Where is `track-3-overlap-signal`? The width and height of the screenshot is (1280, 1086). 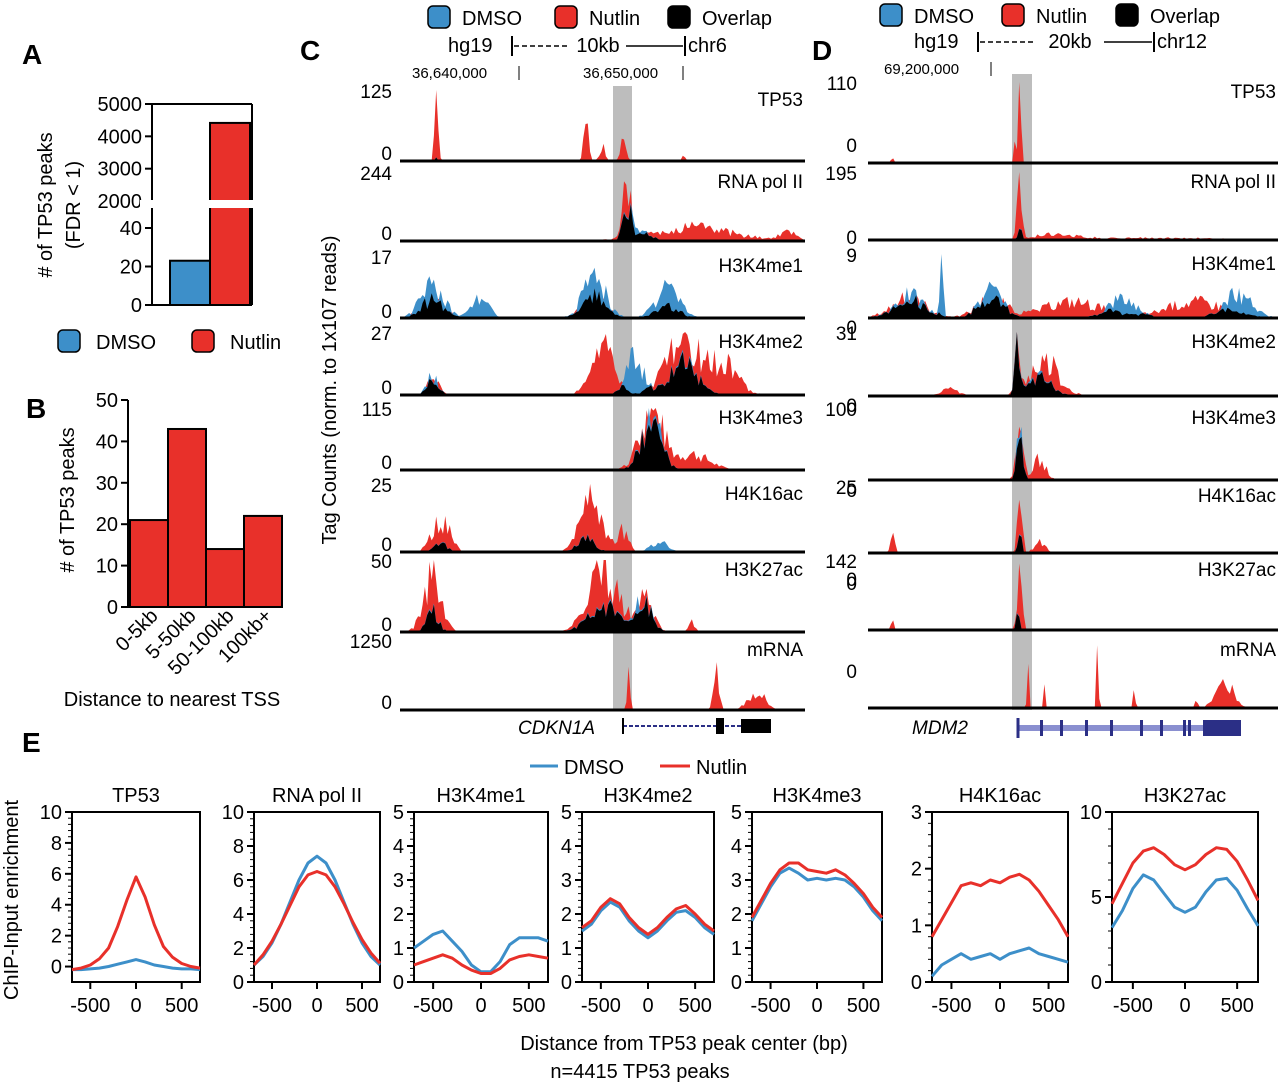
track-3-overlap-signal is located at coordinates (602, 373).